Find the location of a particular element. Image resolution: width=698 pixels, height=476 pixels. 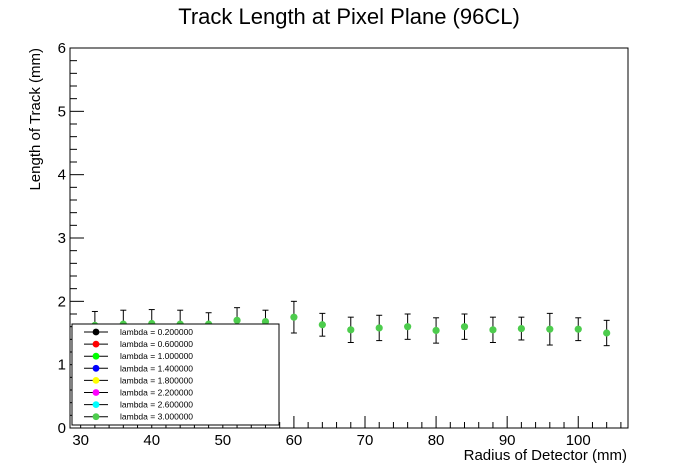

legend-entry: lambda = 1.400000 is located at coordinates (156, 368).